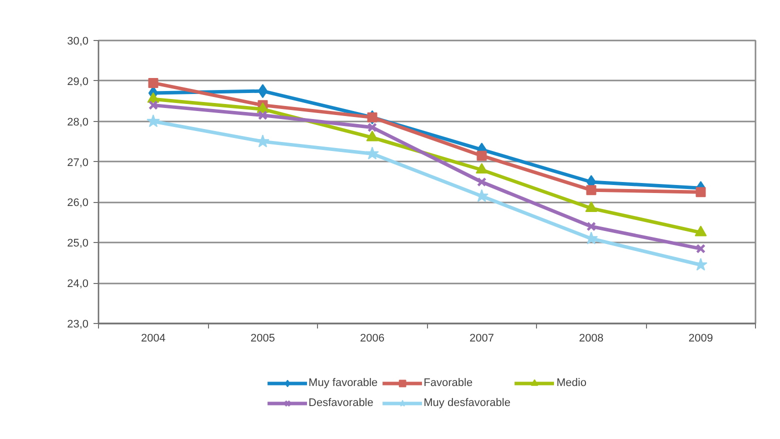  I want to click on y-tick-label: 24,0, so click(78, 284).